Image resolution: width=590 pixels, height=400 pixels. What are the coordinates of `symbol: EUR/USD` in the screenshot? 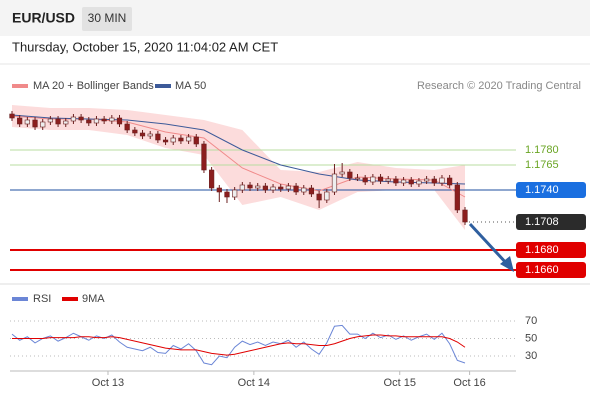 It's located at (43, 18).